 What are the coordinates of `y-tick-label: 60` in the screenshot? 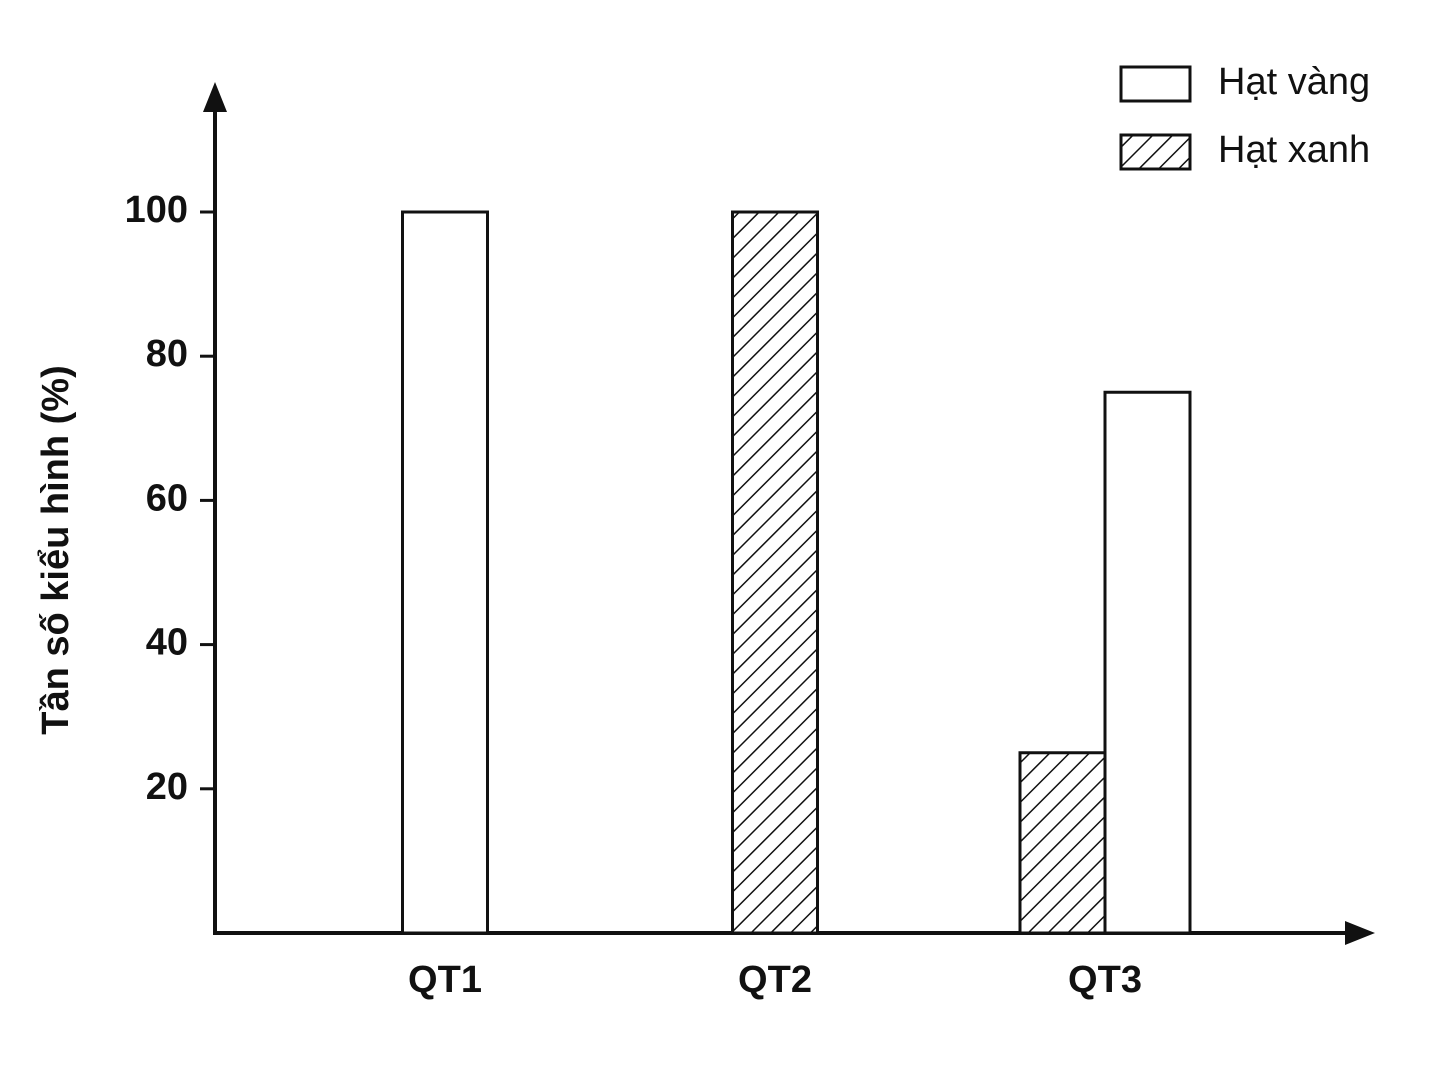 It's located at (167, 498).